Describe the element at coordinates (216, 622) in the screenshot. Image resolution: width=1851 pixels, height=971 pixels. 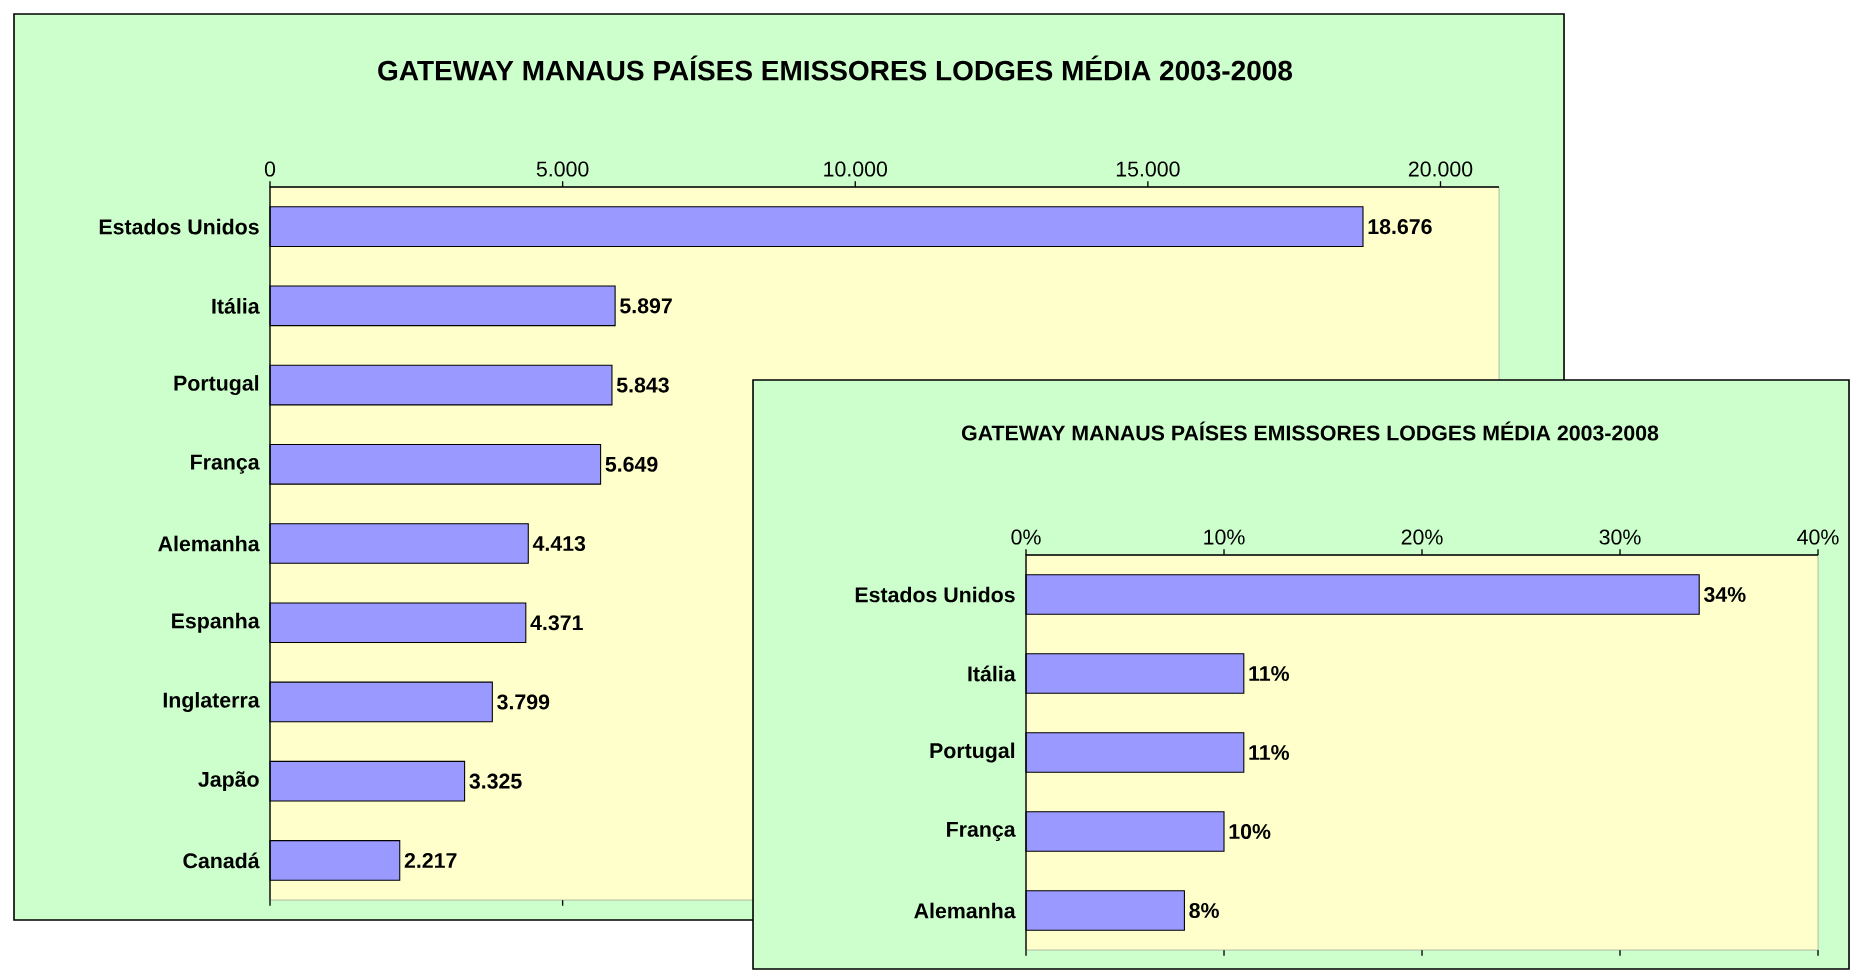
I see `y-tick-label: Espanha` at that location.